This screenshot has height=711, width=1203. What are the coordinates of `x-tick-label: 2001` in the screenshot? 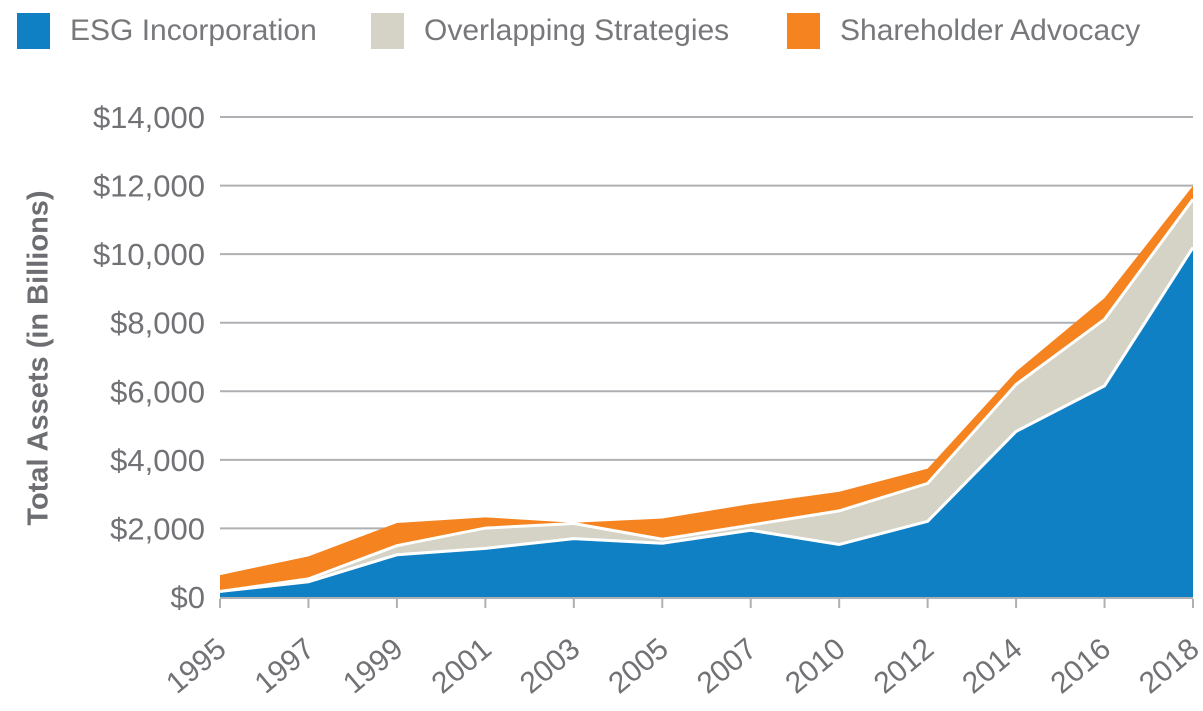 It's located at (462, 666).